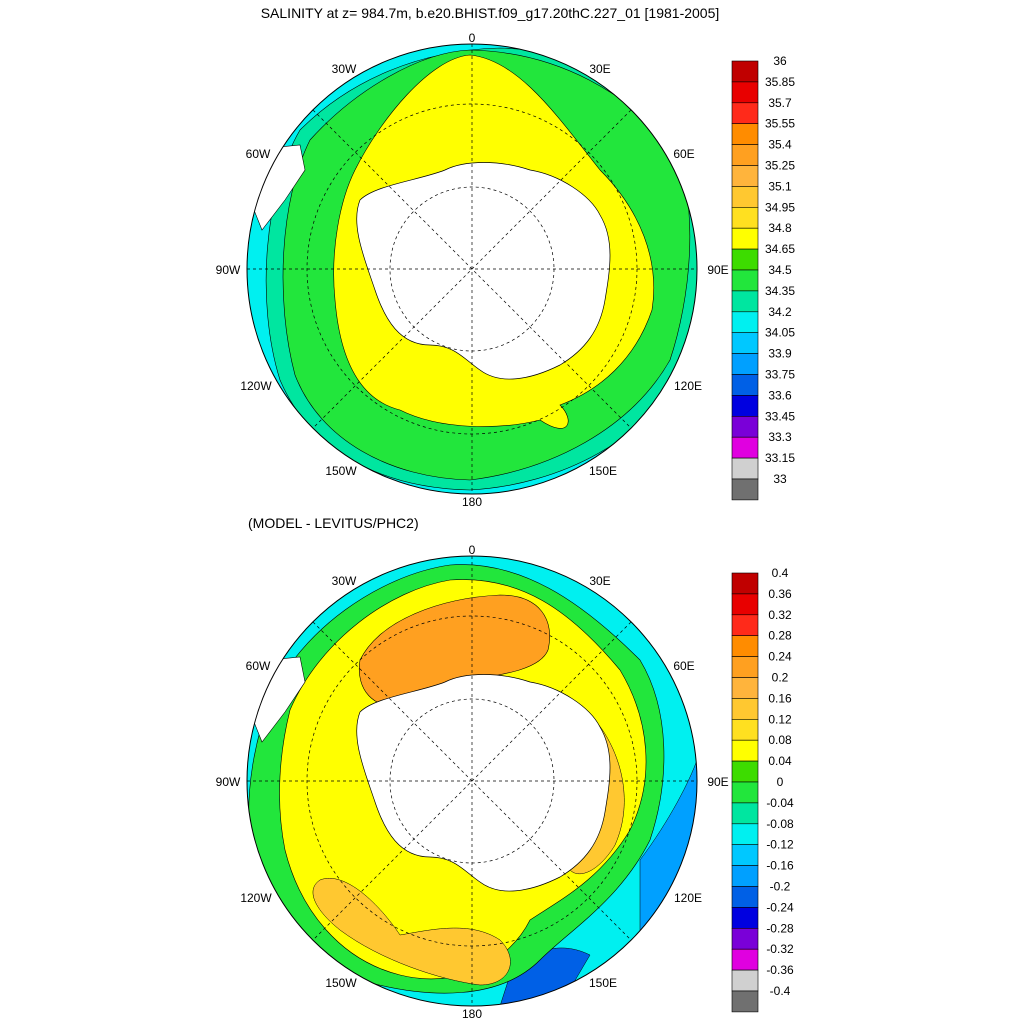 This screenshot has width=1024, height=1024. What do you see at coordinates (780, 186) in the screenshot?
I see `top-colorbar-label: 35.1` at bounding box center [780, 186].